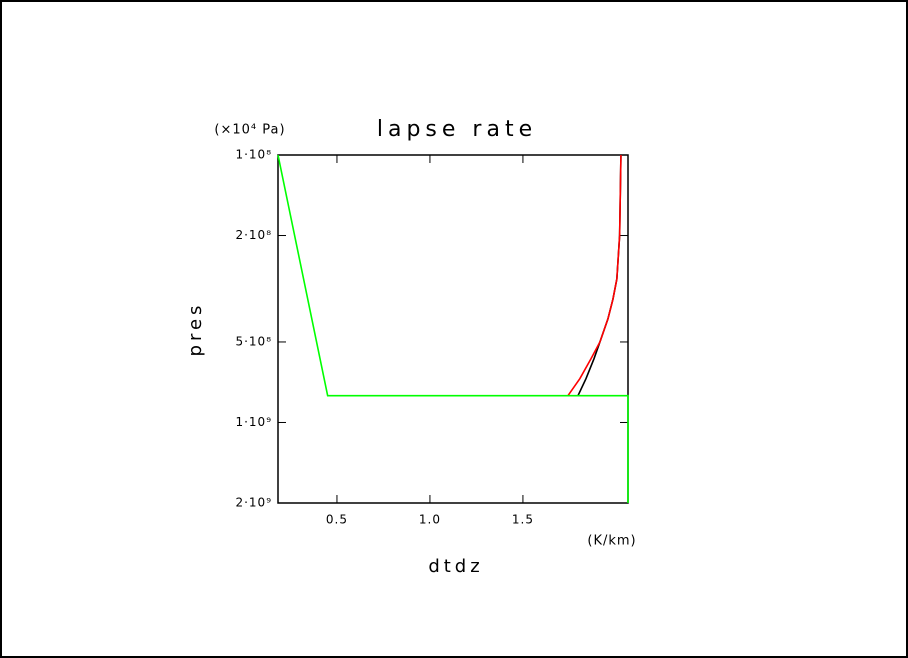 Image resolution: width=908 pixels, height=658 pixels. I want to click on x-tick-label: 0.5, so click(337, 520).